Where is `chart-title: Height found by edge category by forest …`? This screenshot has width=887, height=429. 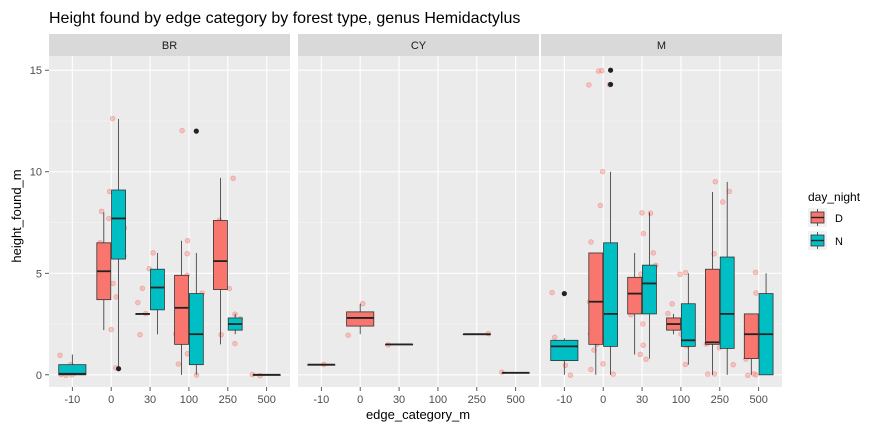
chart-title: Height found by edge category by forest … is located at coordinates (284, 18).